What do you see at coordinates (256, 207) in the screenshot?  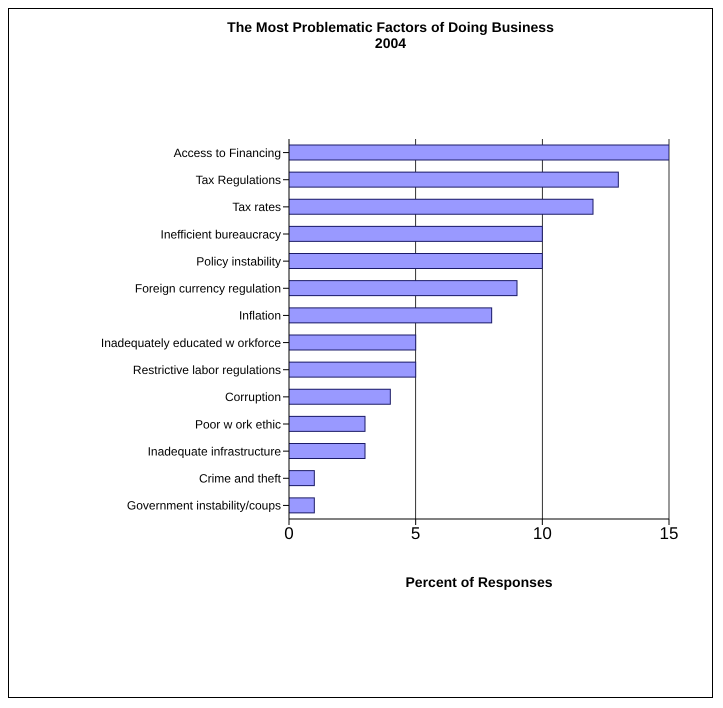 I see `y-tick-label: Tax rates` at bounding box center [256, 207].